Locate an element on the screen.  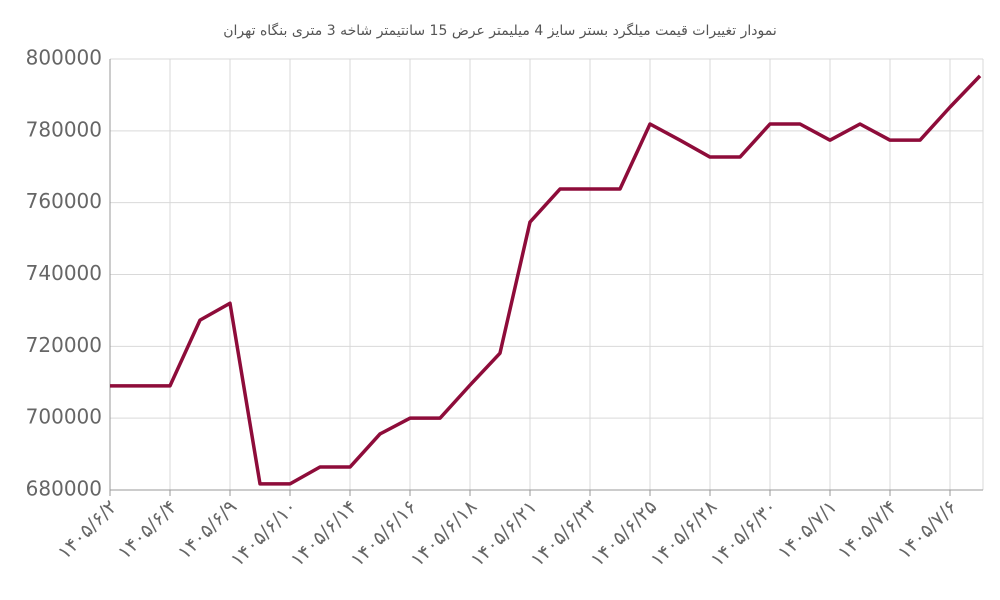
x-tick-label: ۱۴۰۵/۶/۳۰ is located at coordinates (743, 533).